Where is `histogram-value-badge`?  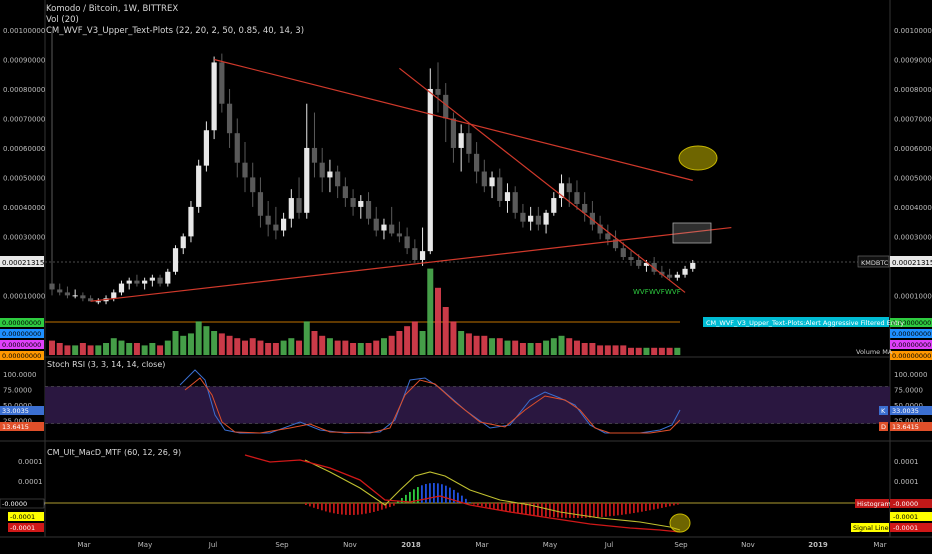
histogram-value-badge is located at coordinates (911, 503).